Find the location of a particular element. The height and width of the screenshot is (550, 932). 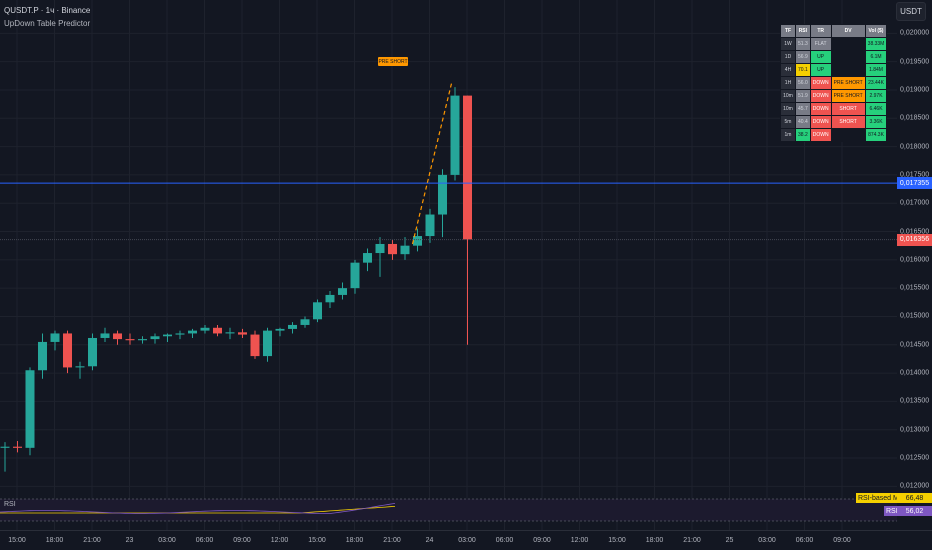

rsi-pane-title: RSI is located at coordinates (10, 504).